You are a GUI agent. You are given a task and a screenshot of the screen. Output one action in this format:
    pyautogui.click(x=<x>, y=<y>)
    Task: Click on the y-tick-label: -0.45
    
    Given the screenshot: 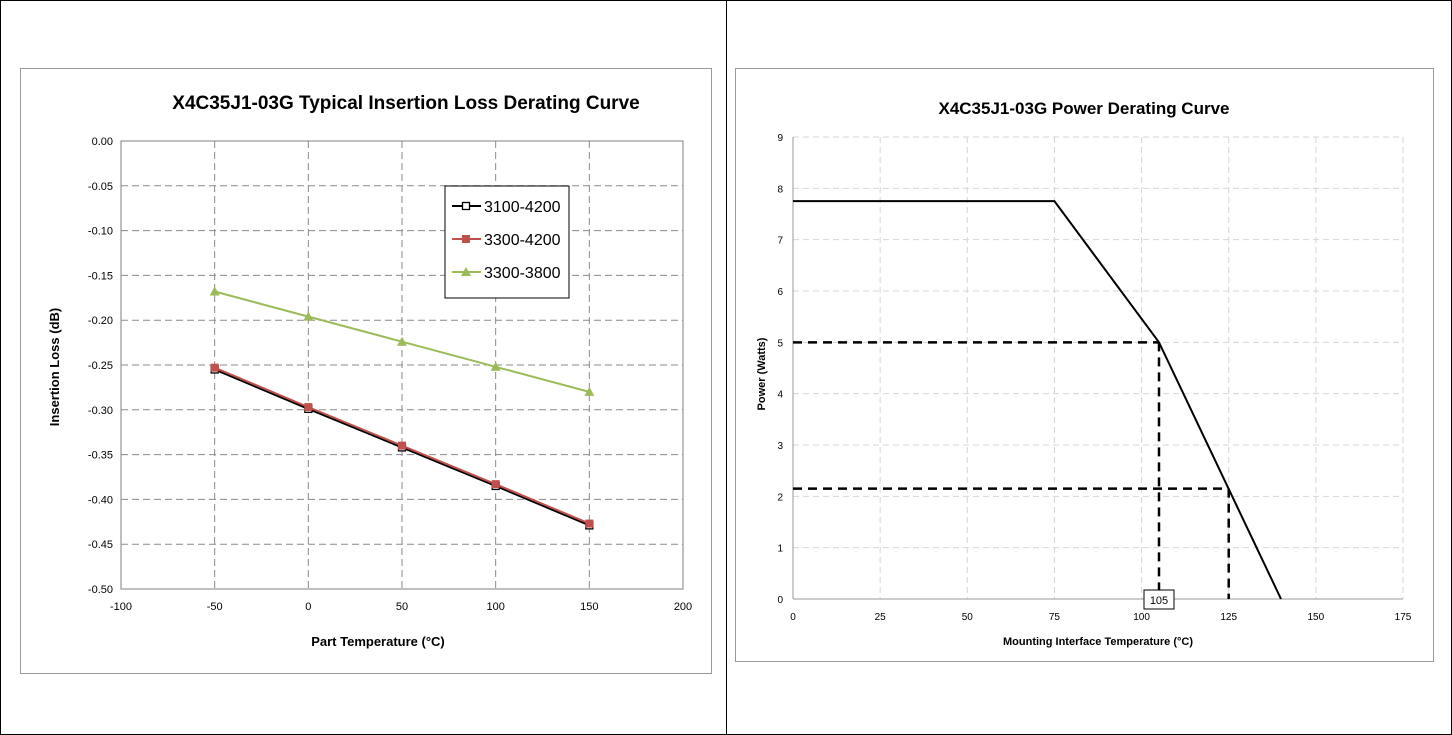 What is the action you would take?
    pyautogui.click(x=100, y=545)
    